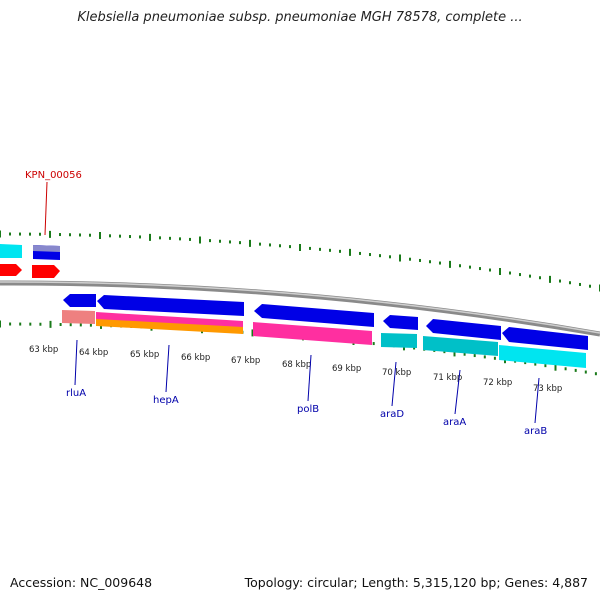 The height and width of the screenshot is (600, 600). I want to click on outer-tick-ring, so click(300, 261).